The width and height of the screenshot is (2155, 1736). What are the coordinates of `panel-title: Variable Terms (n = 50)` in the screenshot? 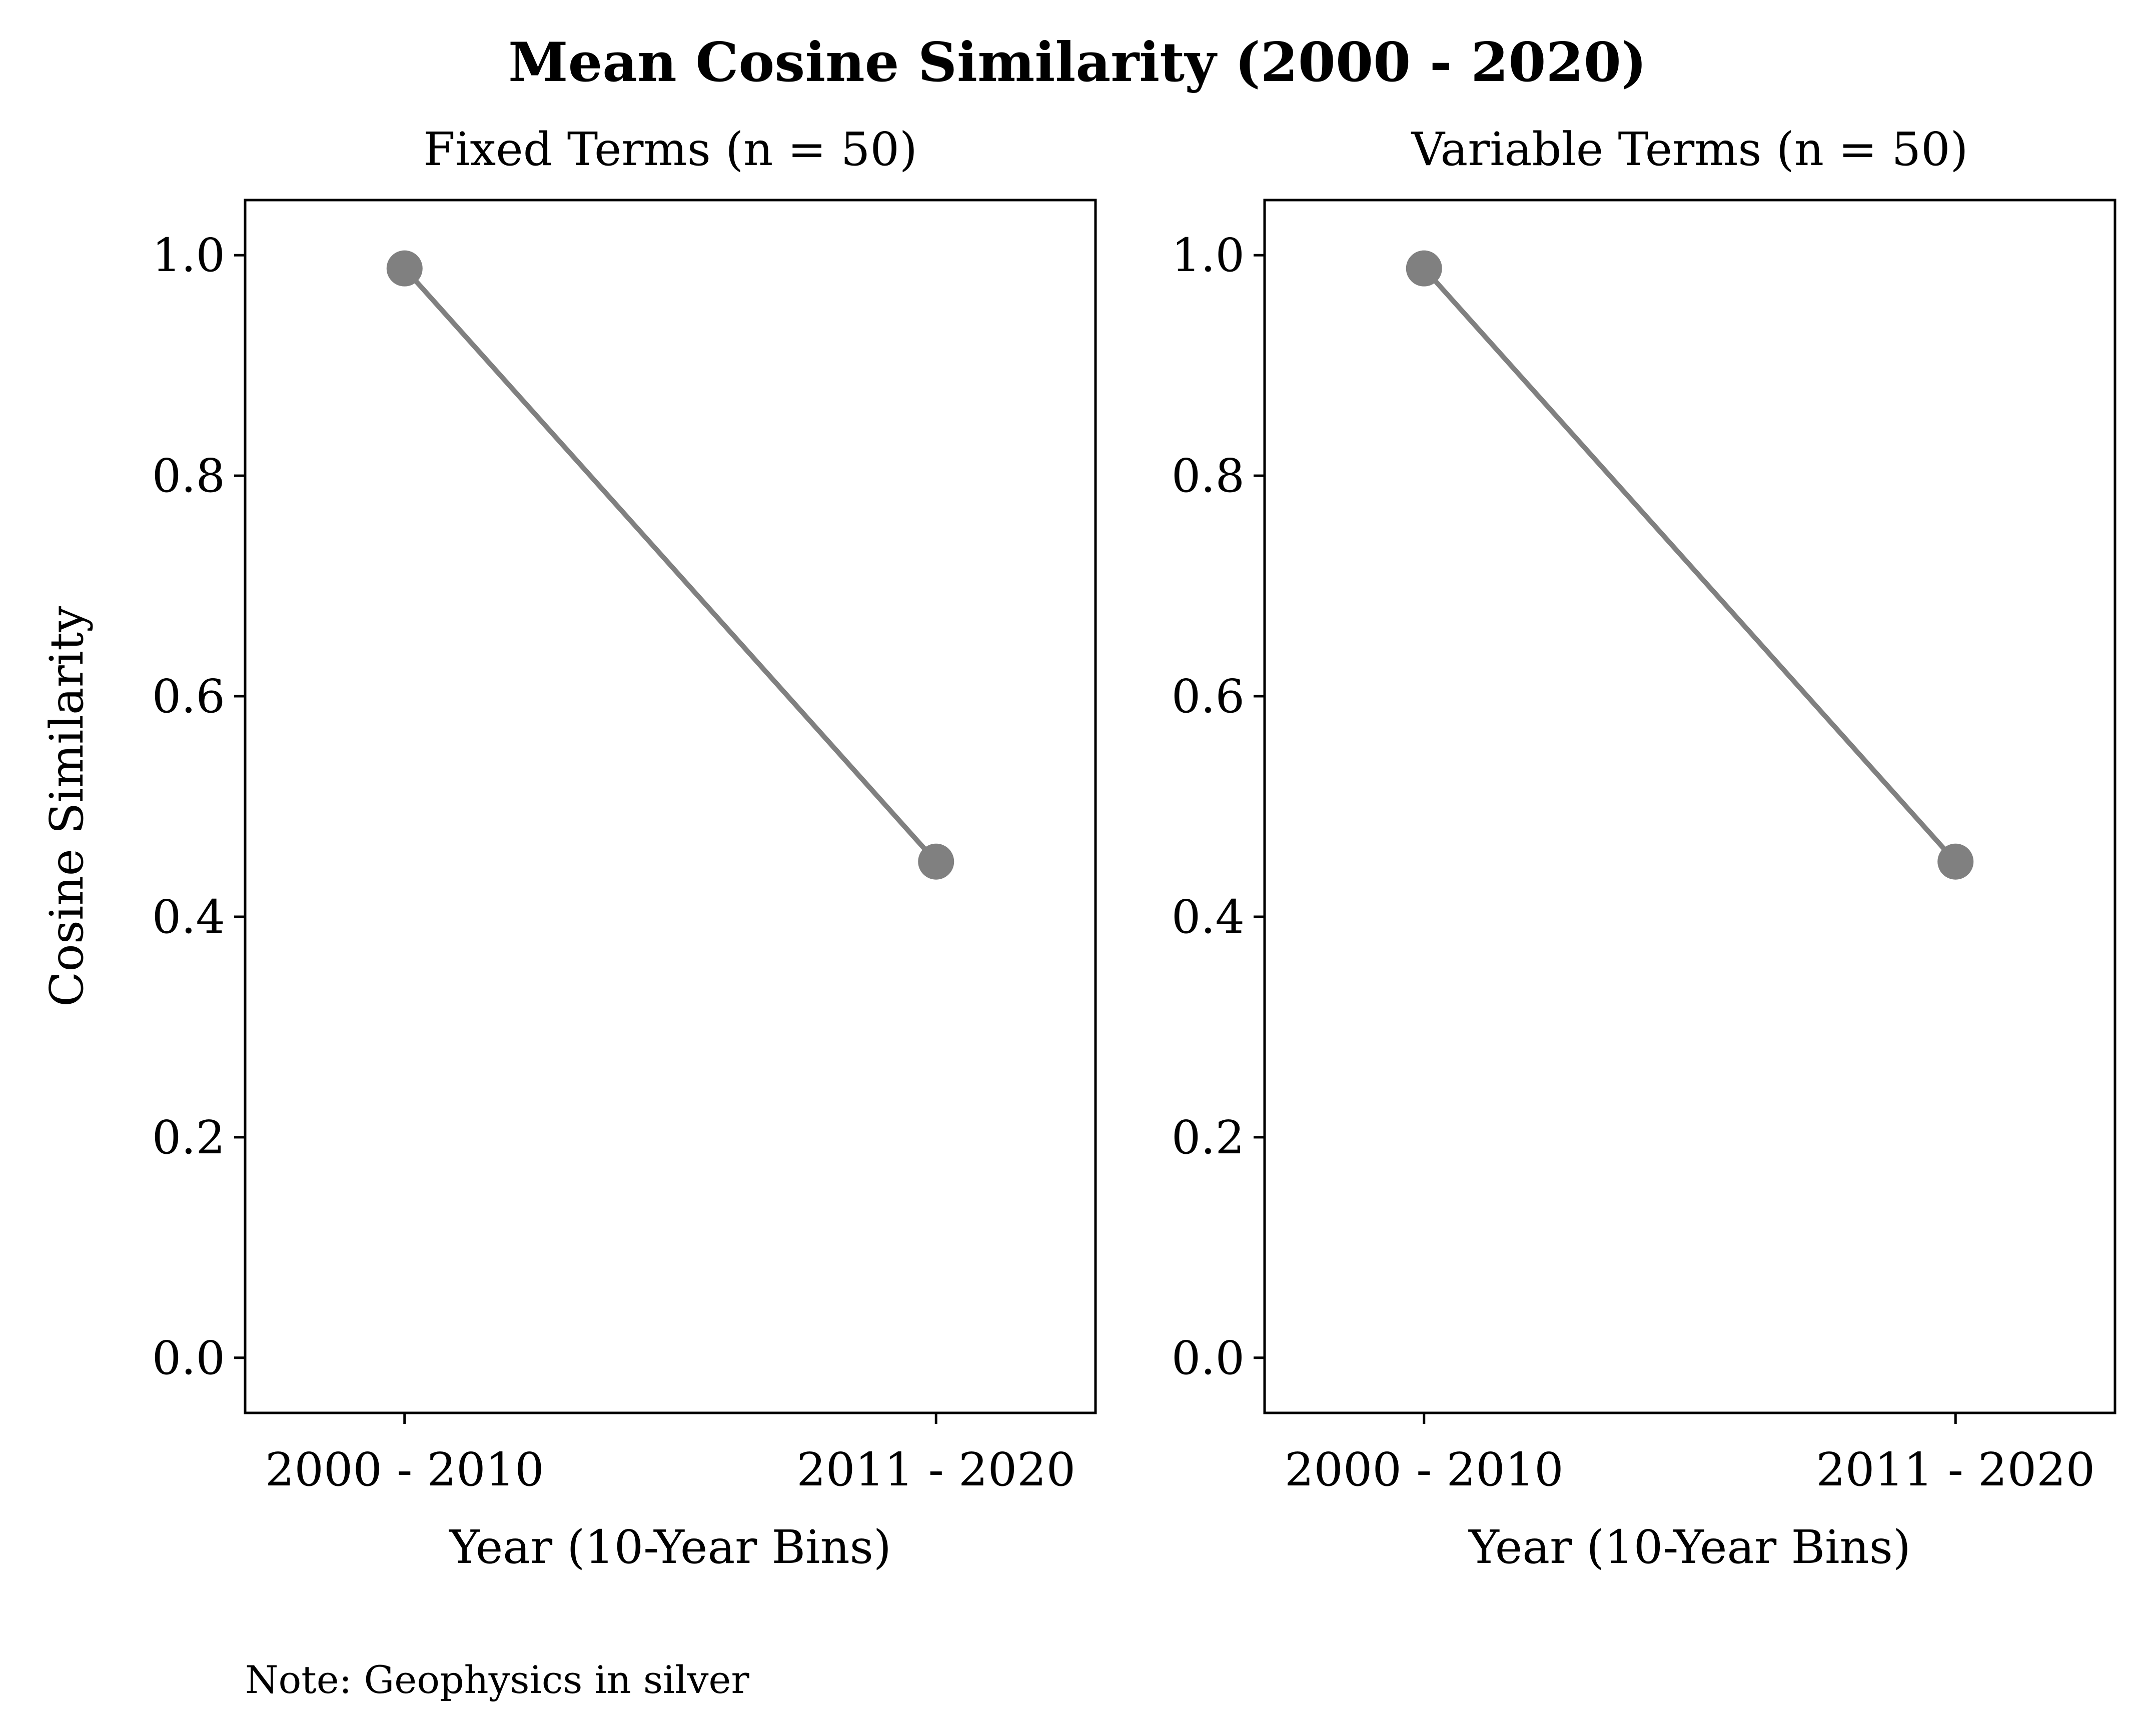 It's located at (1690, 149).